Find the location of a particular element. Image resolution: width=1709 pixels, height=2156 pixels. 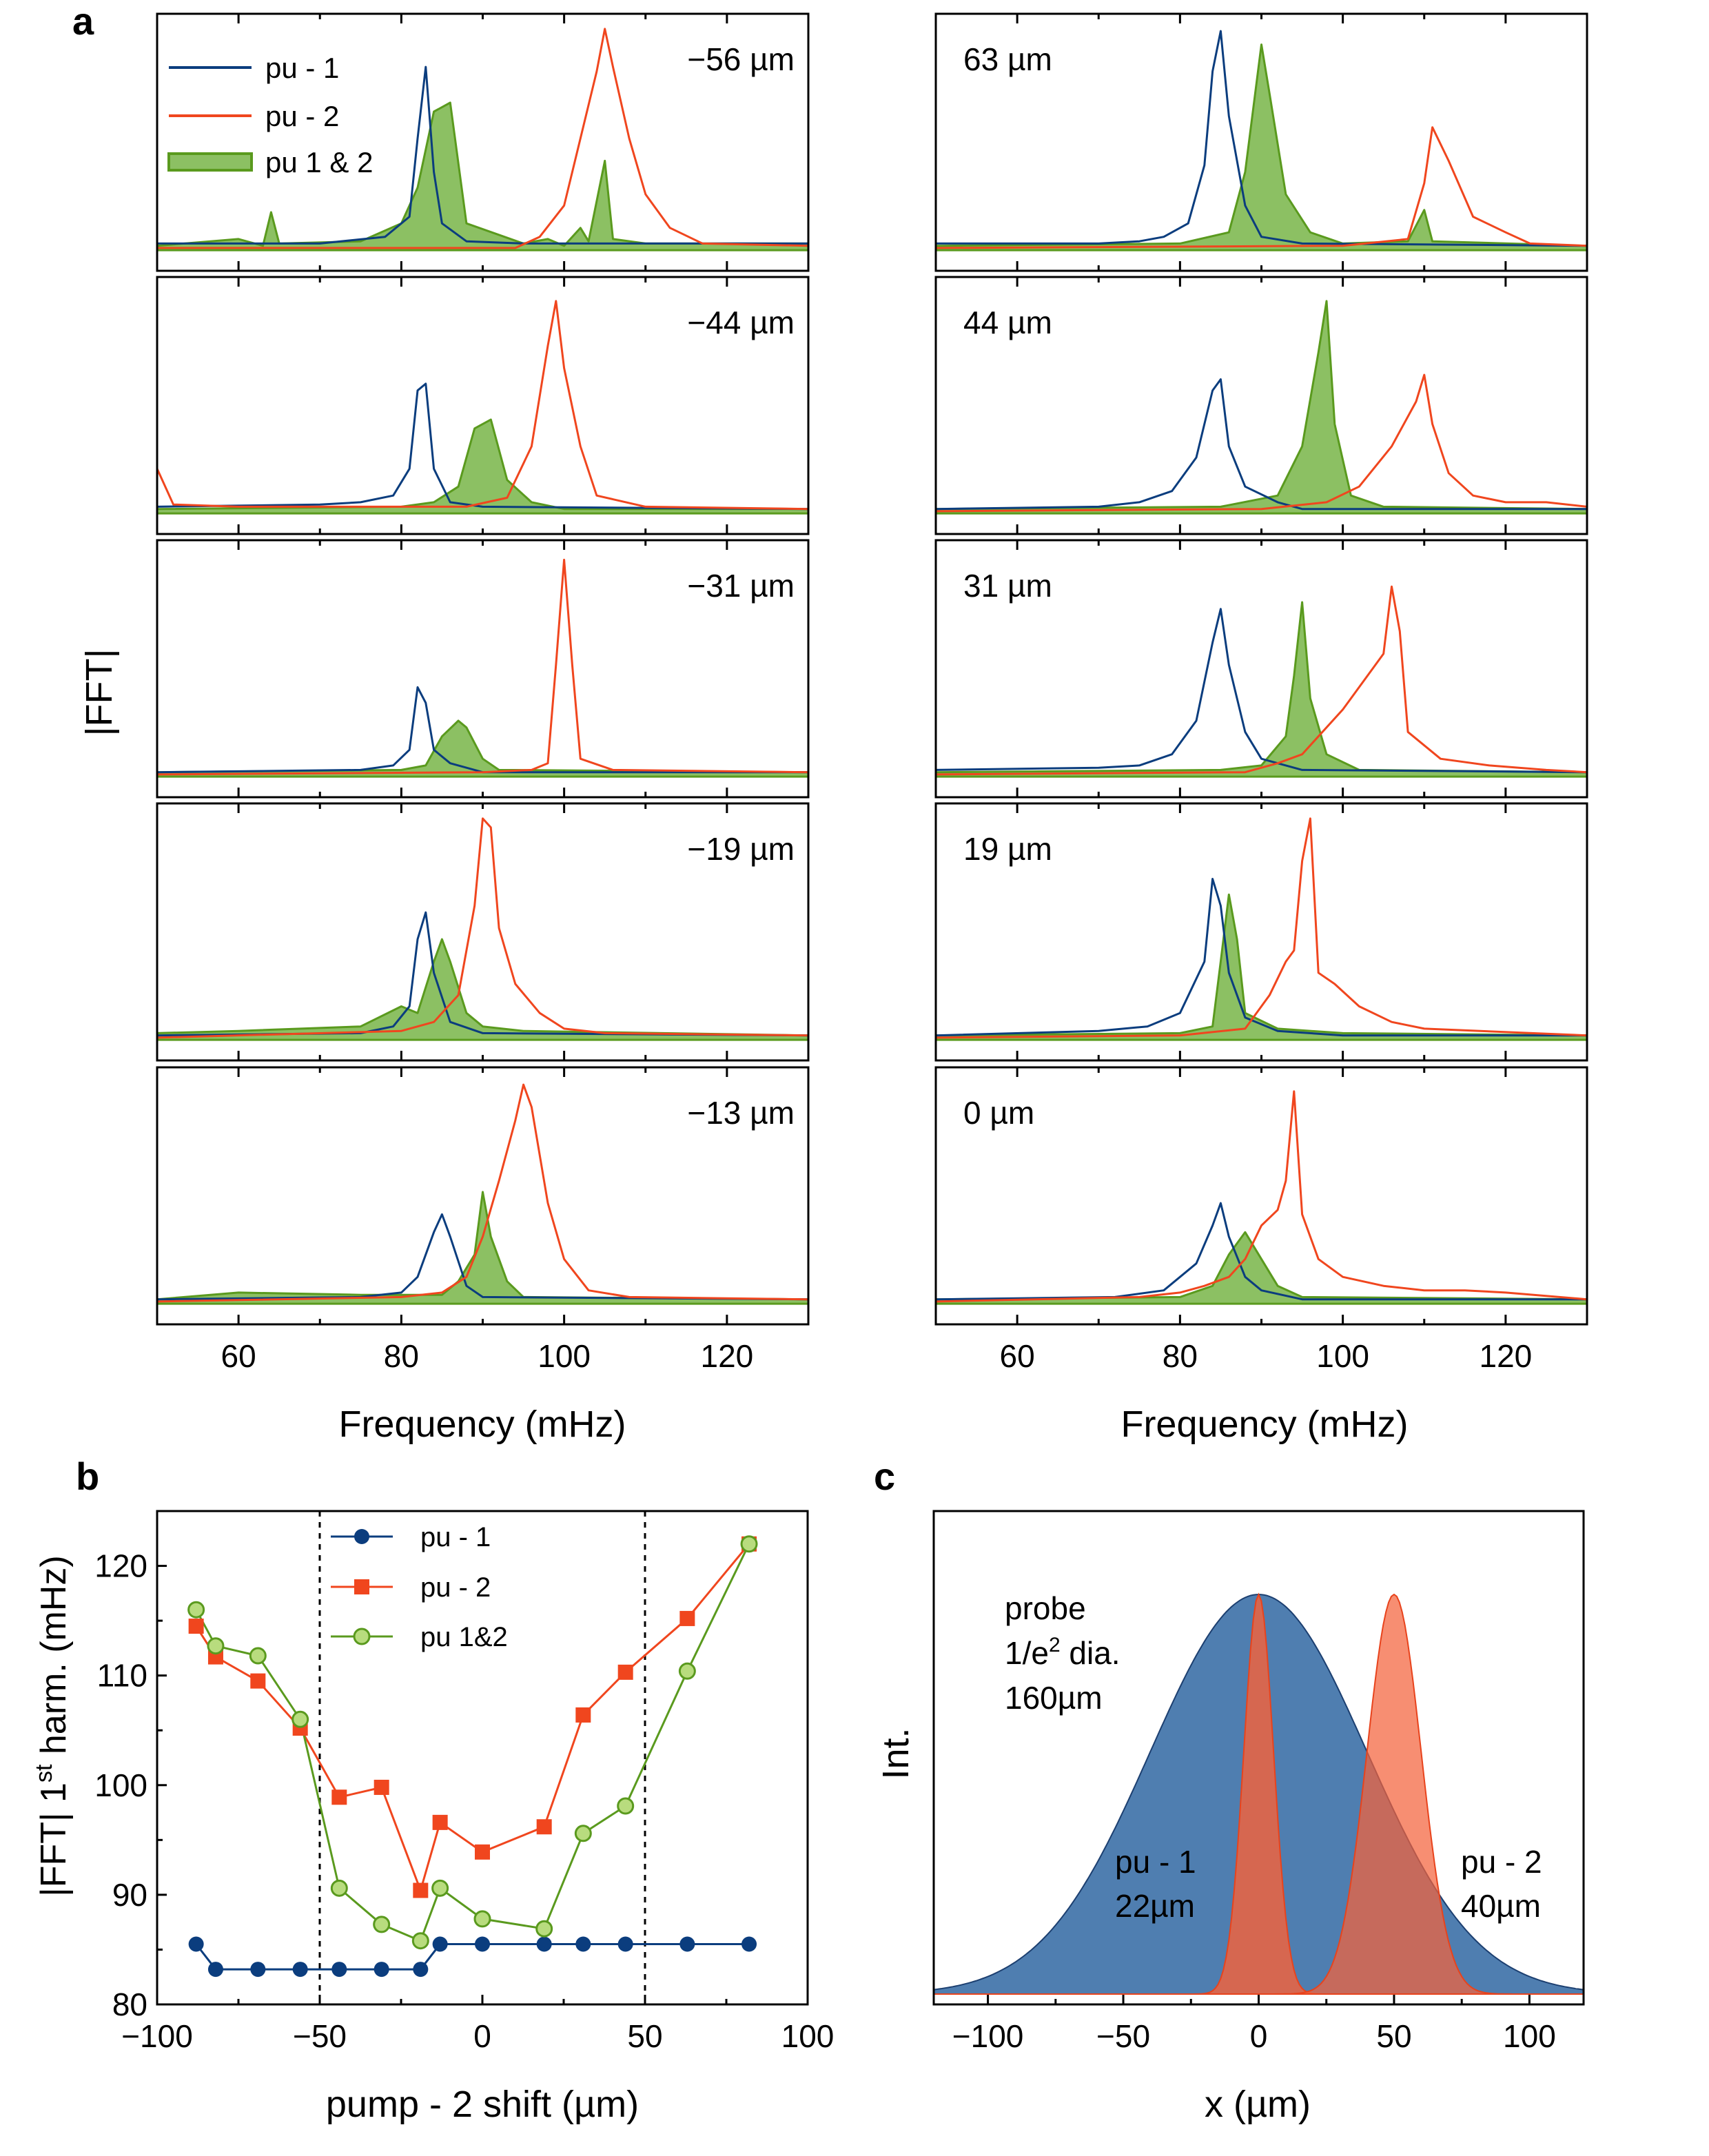

spectrum-panel: 19 µm is located at coordinates (1261, 932).